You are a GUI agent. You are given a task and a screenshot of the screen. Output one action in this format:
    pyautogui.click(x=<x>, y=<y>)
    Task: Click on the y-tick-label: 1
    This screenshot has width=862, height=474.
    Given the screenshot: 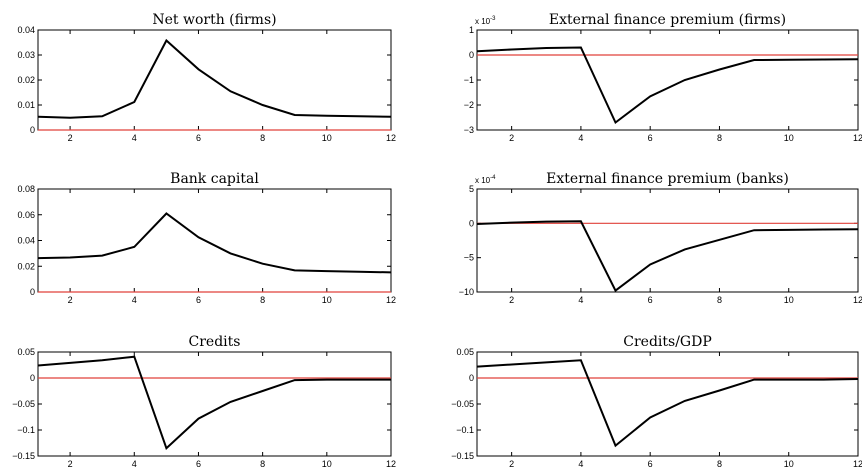 What is the action you would take?
    pyautogui.click(x=471, y=30)
    